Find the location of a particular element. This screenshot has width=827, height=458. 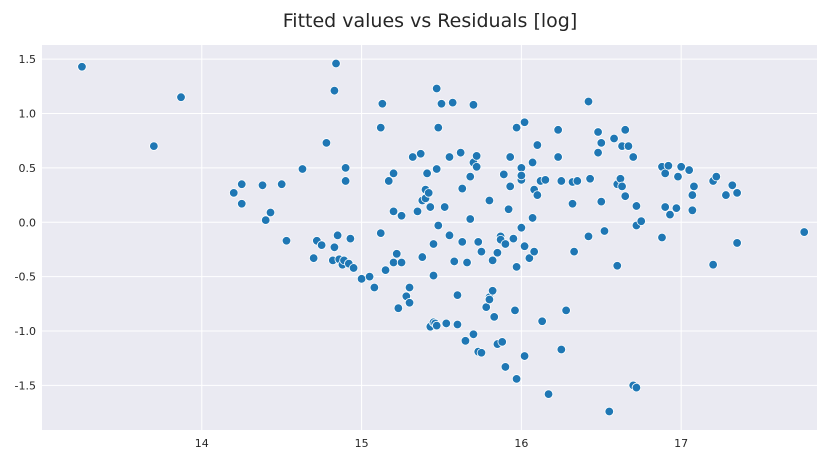

chart-title: Fitted values vs Residuals [log] is located at coordinates (430, 21).